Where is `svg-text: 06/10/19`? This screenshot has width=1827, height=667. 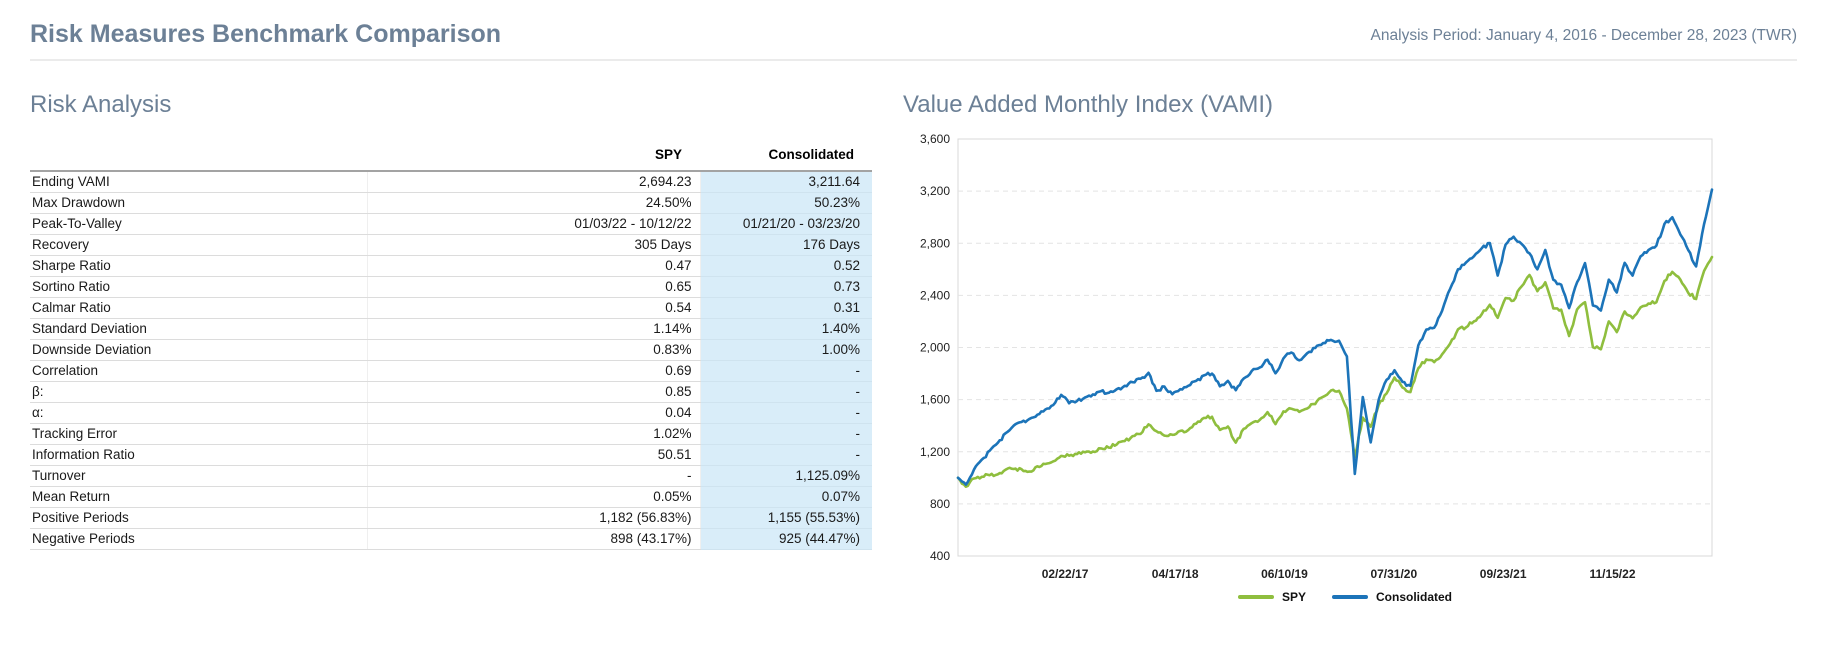
svg-text: 06/10/19 is located at coordinates (1284, 574).